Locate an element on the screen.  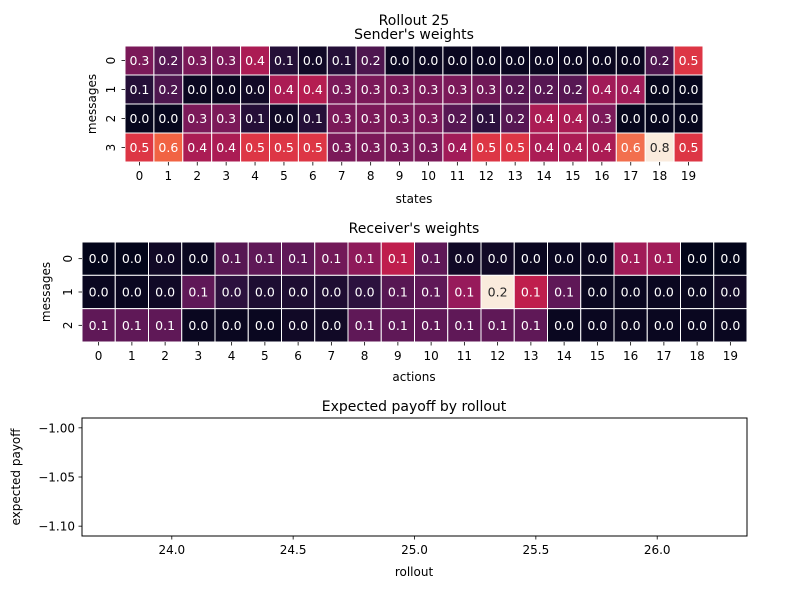
payoff-plot-ylabel: expected payoff is located at coordinates (16, 477).